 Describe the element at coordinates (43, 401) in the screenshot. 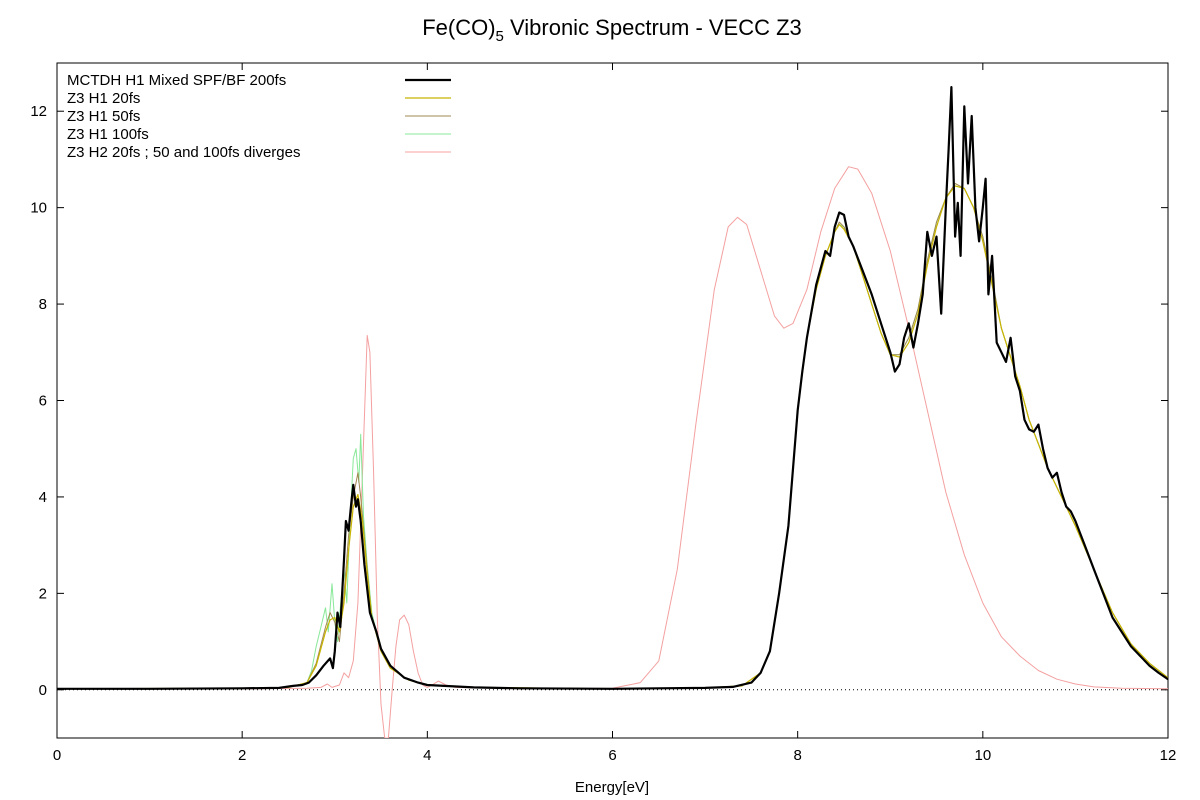

I see `y-tick-label: 6` at that location.